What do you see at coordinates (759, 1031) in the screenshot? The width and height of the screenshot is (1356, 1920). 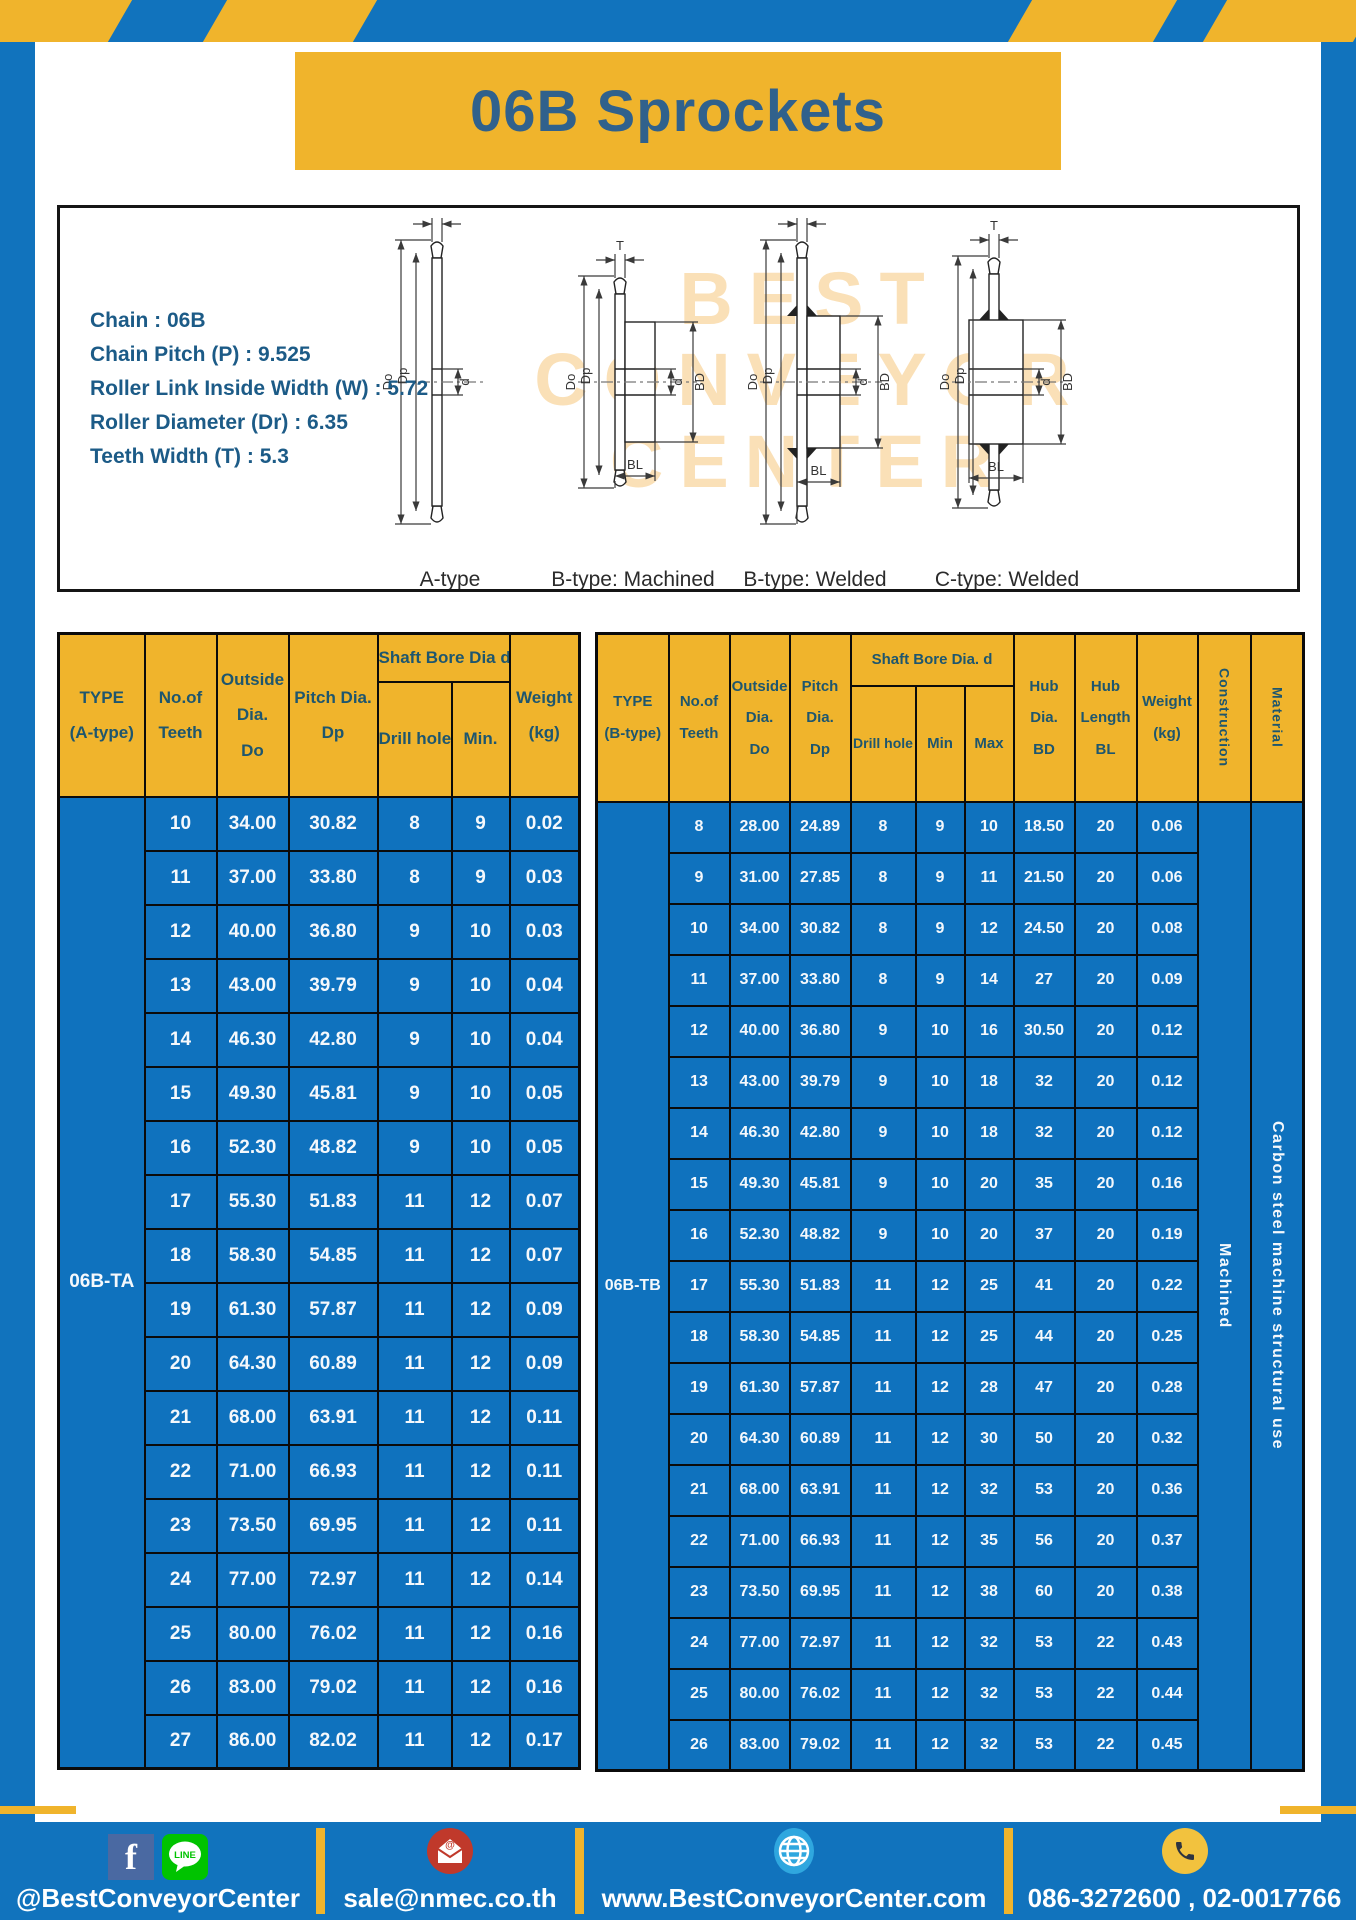 I see `table-cell: 40.00` at bounding box center [759, 1031].